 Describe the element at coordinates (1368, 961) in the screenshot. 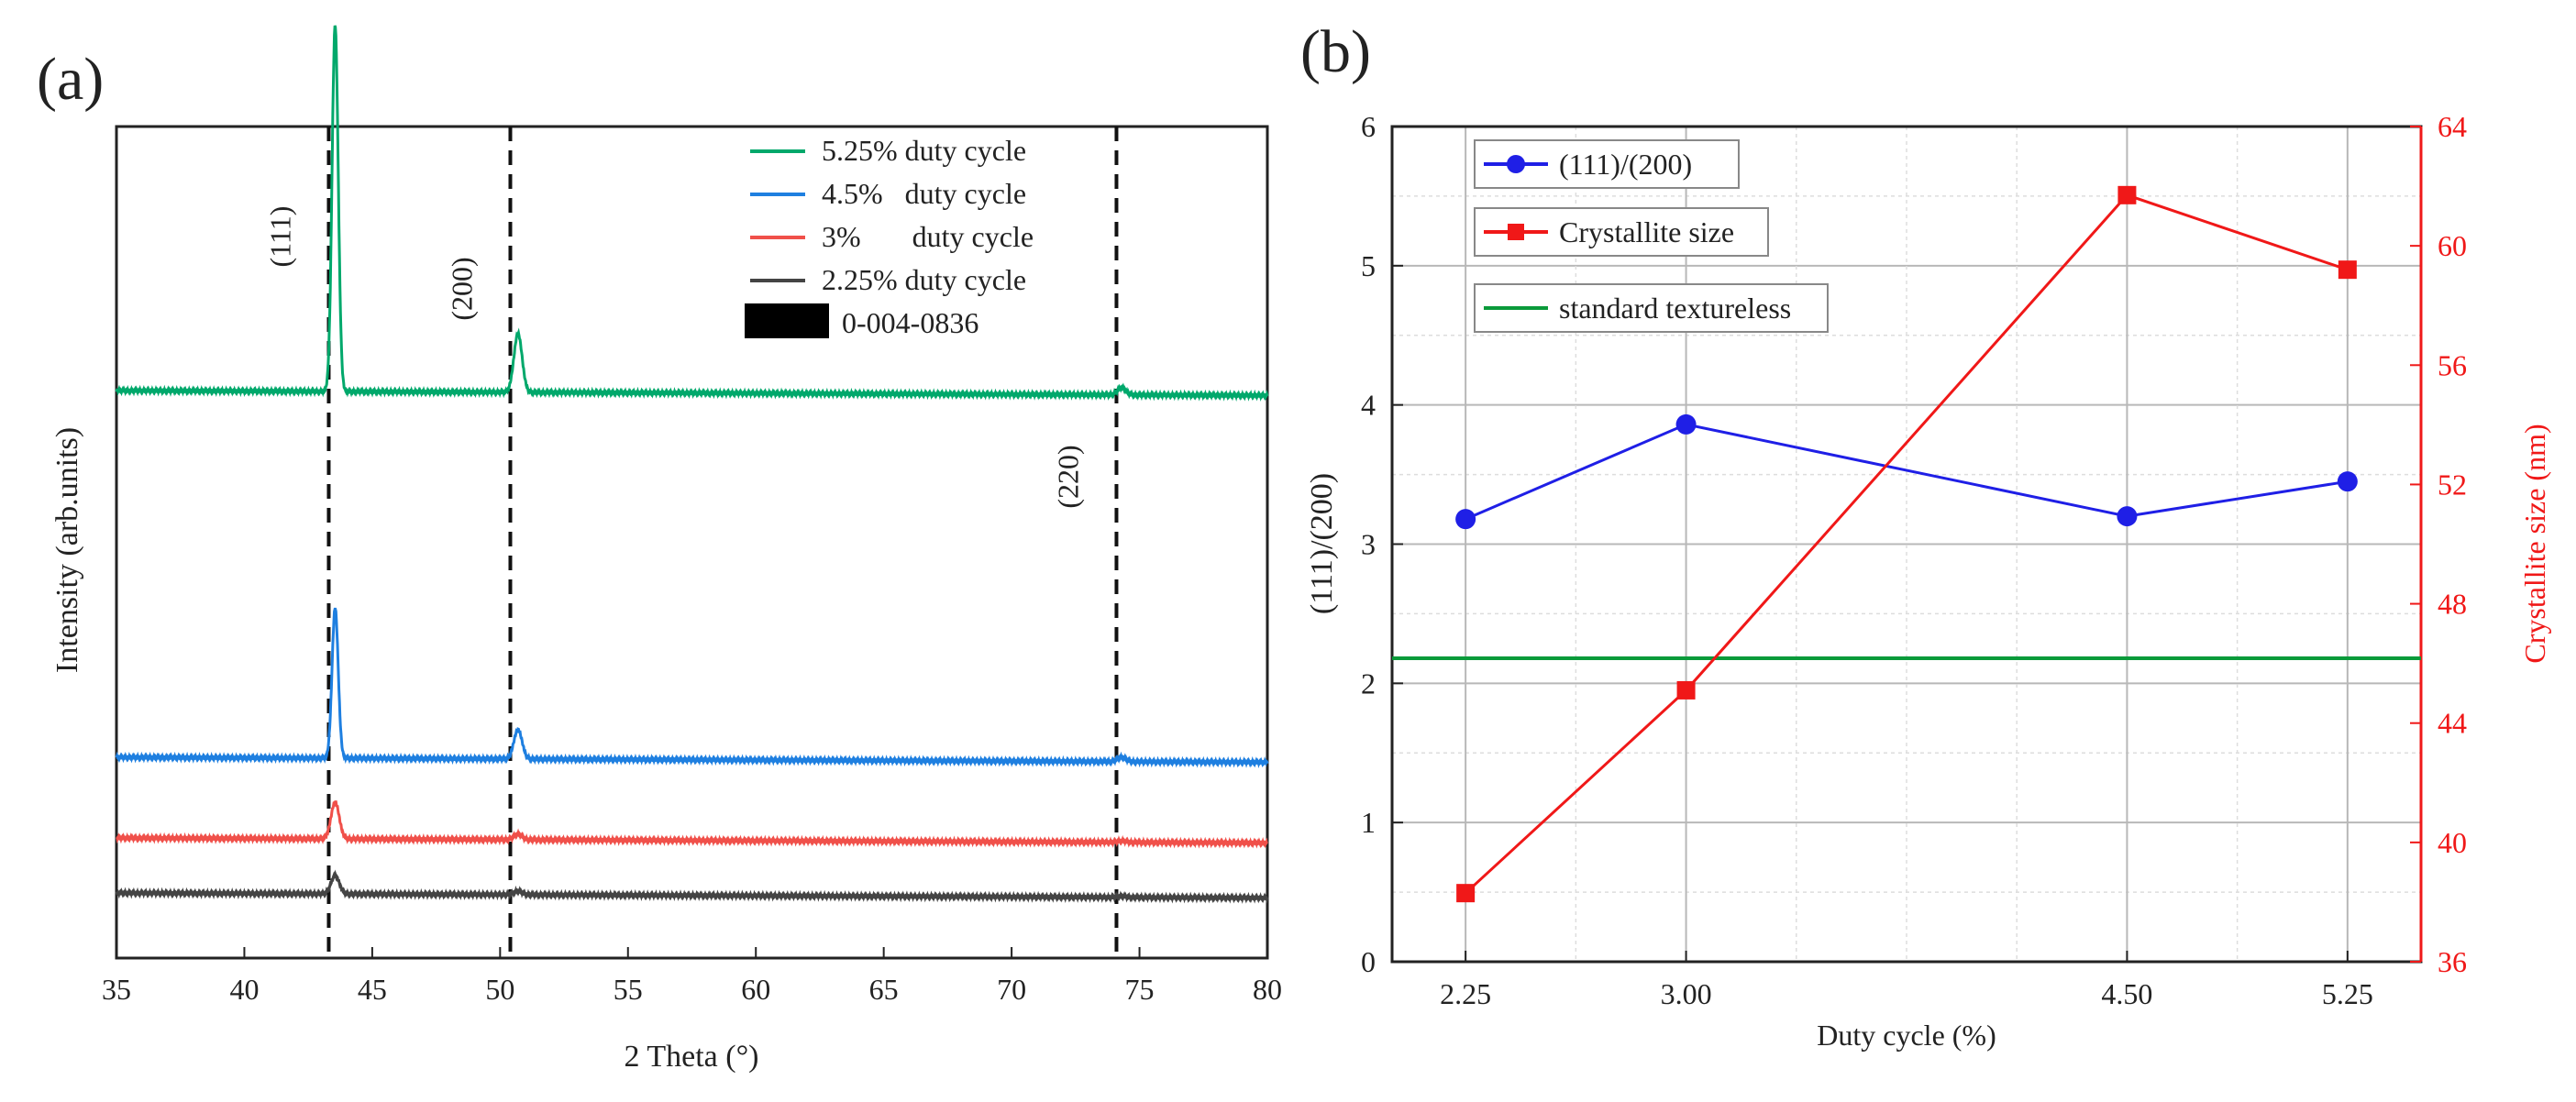

I see `y-tick-label: 0` at that location.